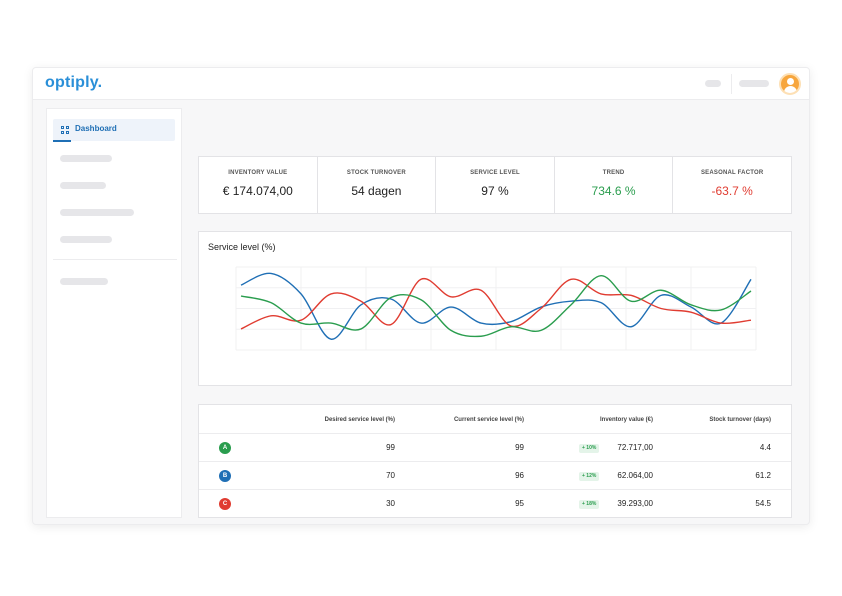 Image resolution: width=842 pixels, height=596 pixels. I want to click on trend-badge: + 10%, so click(589, 448).